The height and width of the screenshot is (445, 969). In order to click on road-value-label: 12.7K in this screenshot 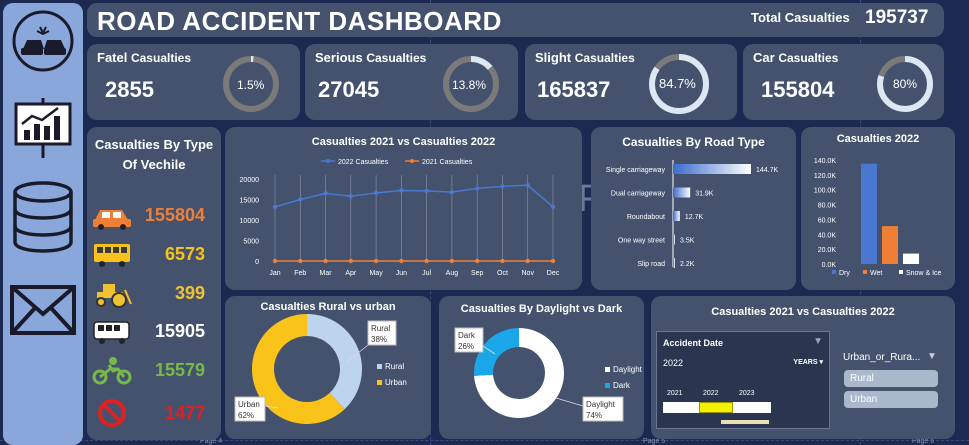, I will do `click(694, 217)`.